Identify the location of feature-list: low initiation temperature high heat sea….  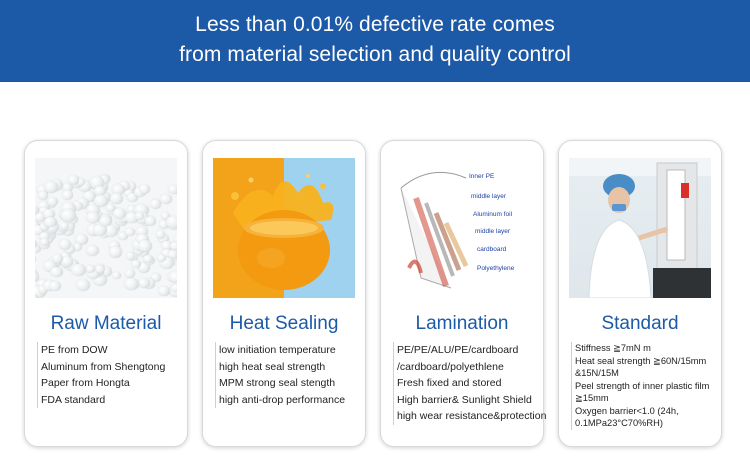
(288, 375).